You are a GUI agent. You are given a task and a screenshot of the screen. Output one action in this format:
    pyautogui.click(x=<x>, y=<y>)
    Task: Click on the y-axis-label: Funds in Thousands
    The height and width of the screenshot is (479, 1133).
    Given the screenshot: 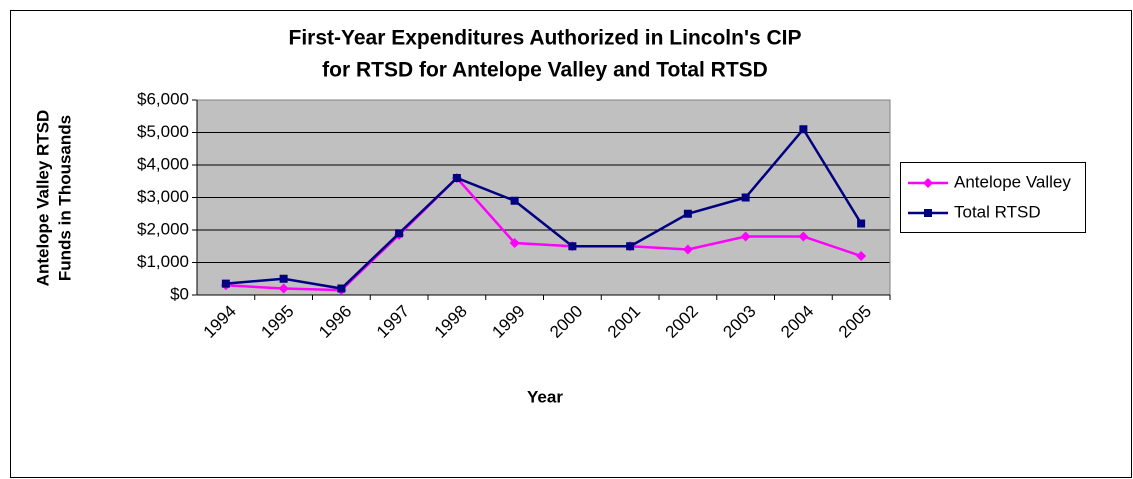 What is the action you would take?
    pyautogui.click(x=64, y=198)
    